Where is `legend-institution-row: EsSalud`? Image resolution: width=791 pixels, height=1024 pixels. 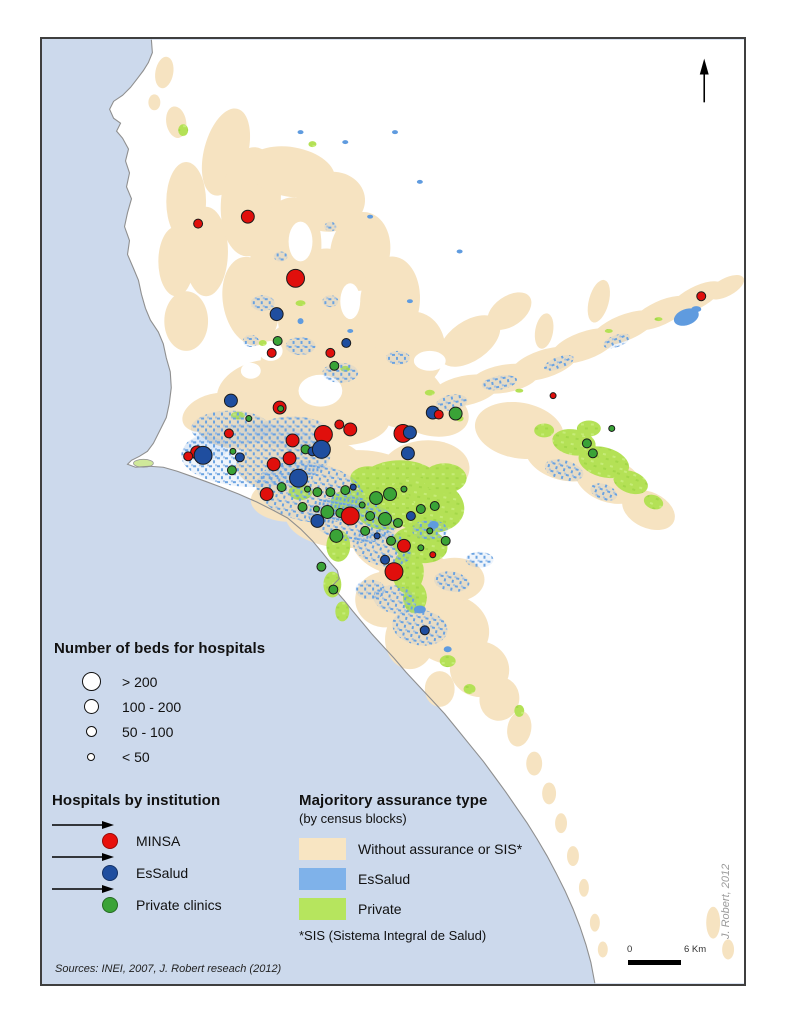 legend-institution-row: EsSalud is located at coordinates (202, 871).